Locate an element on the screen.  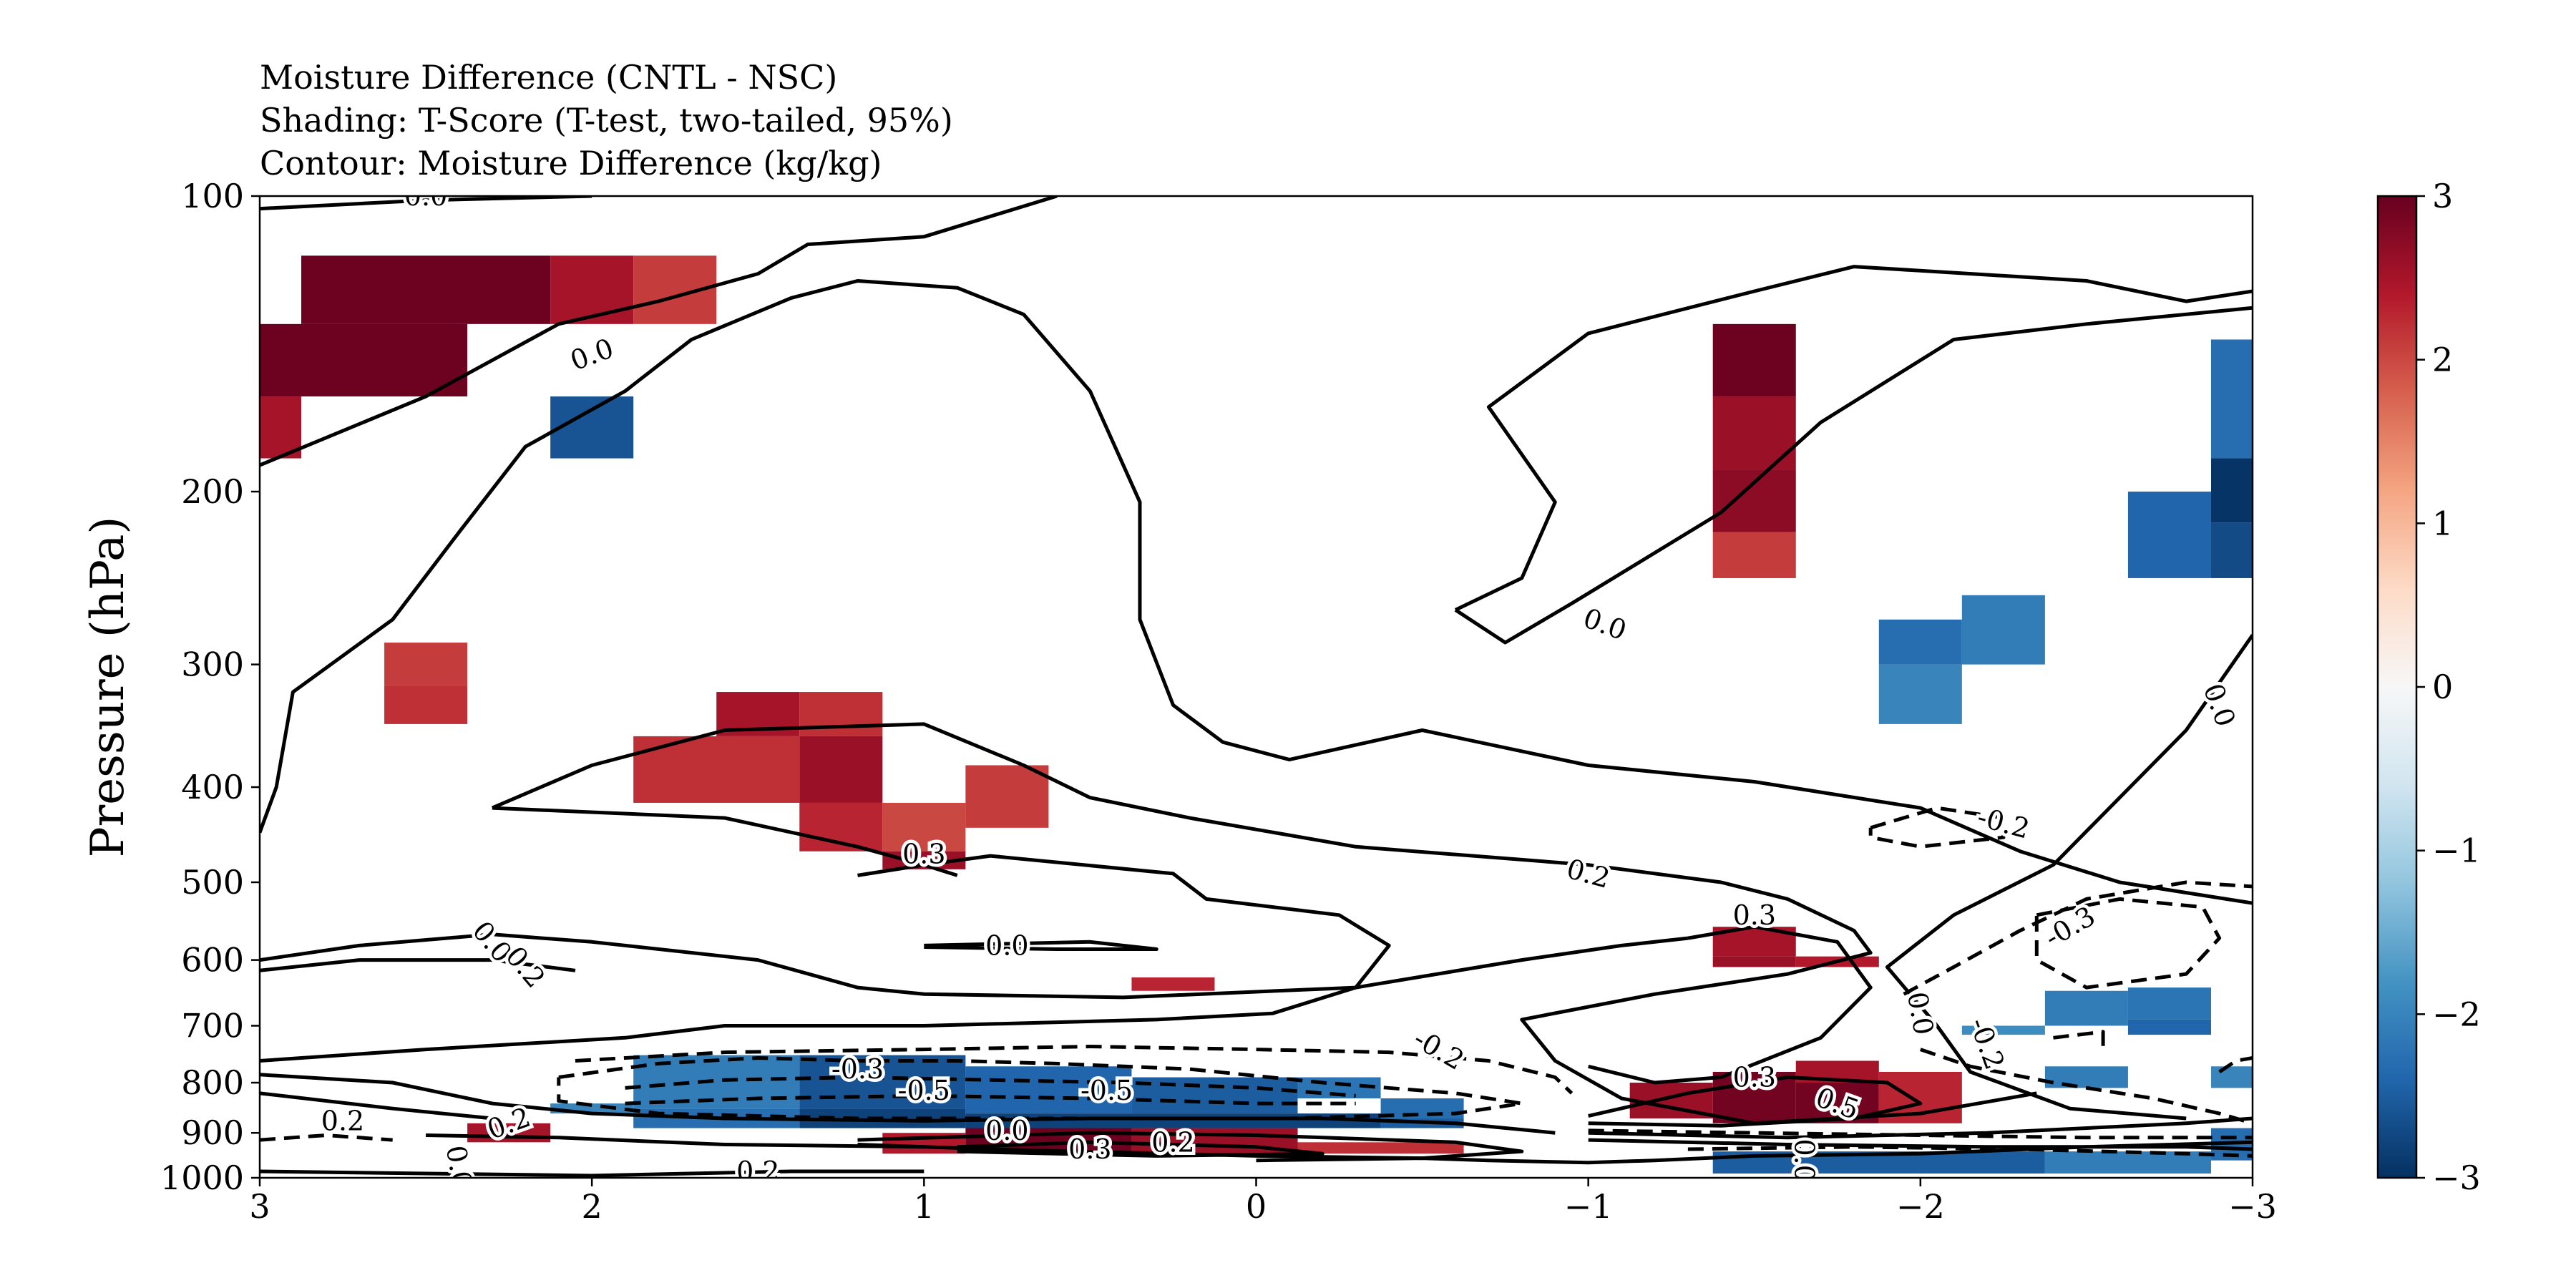
y-tick-label: 700 is located at coordinates (212, 1025).